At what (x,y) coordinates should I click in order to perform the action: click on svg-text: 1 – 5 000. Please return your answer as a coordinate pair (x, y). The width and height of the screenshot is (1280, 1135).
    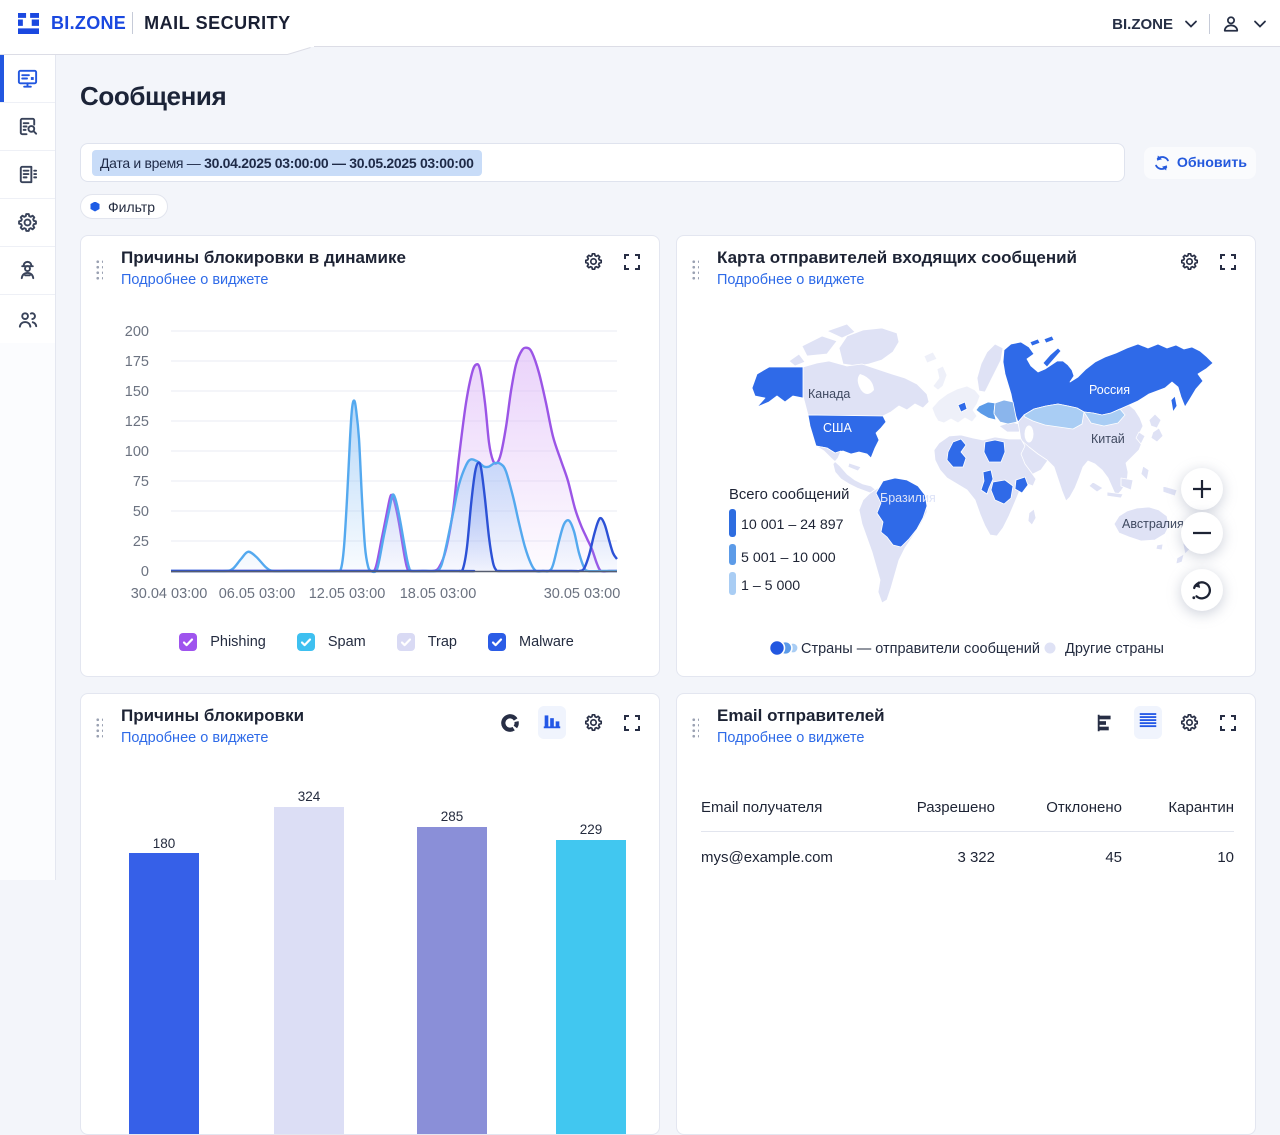
    Looking at the image, I should click on (770, 586).